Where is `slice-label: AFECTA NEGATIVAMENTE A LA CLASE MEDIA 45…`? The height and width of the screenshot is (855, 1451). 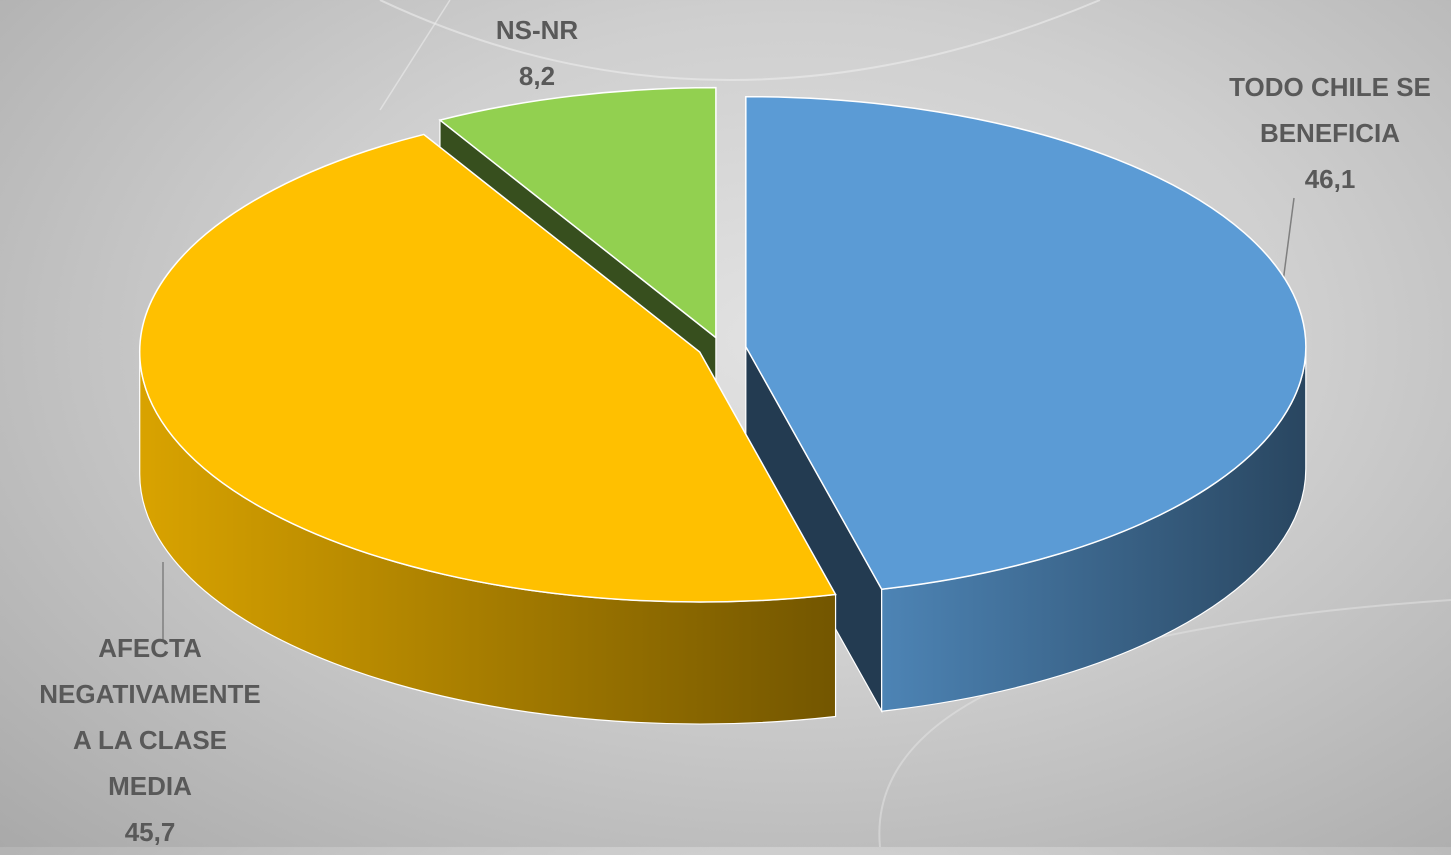 slice-label: AFECTA NEGATIVAMENTE A LA CLASE MEDIA 45… is located at coordinates (150, 740).